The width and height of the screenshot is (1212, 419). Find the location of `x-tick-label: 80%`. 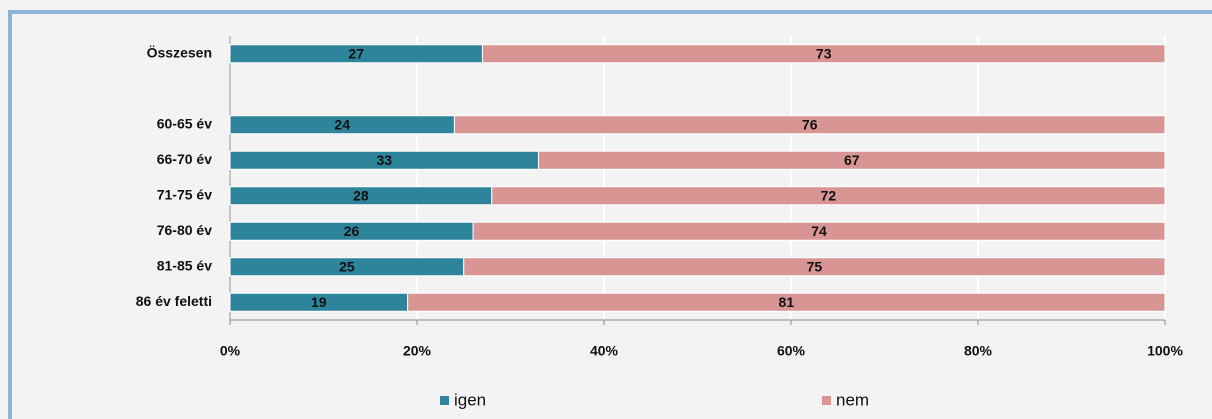

x-tick-label: 80% is located at coordinates (978, 351).